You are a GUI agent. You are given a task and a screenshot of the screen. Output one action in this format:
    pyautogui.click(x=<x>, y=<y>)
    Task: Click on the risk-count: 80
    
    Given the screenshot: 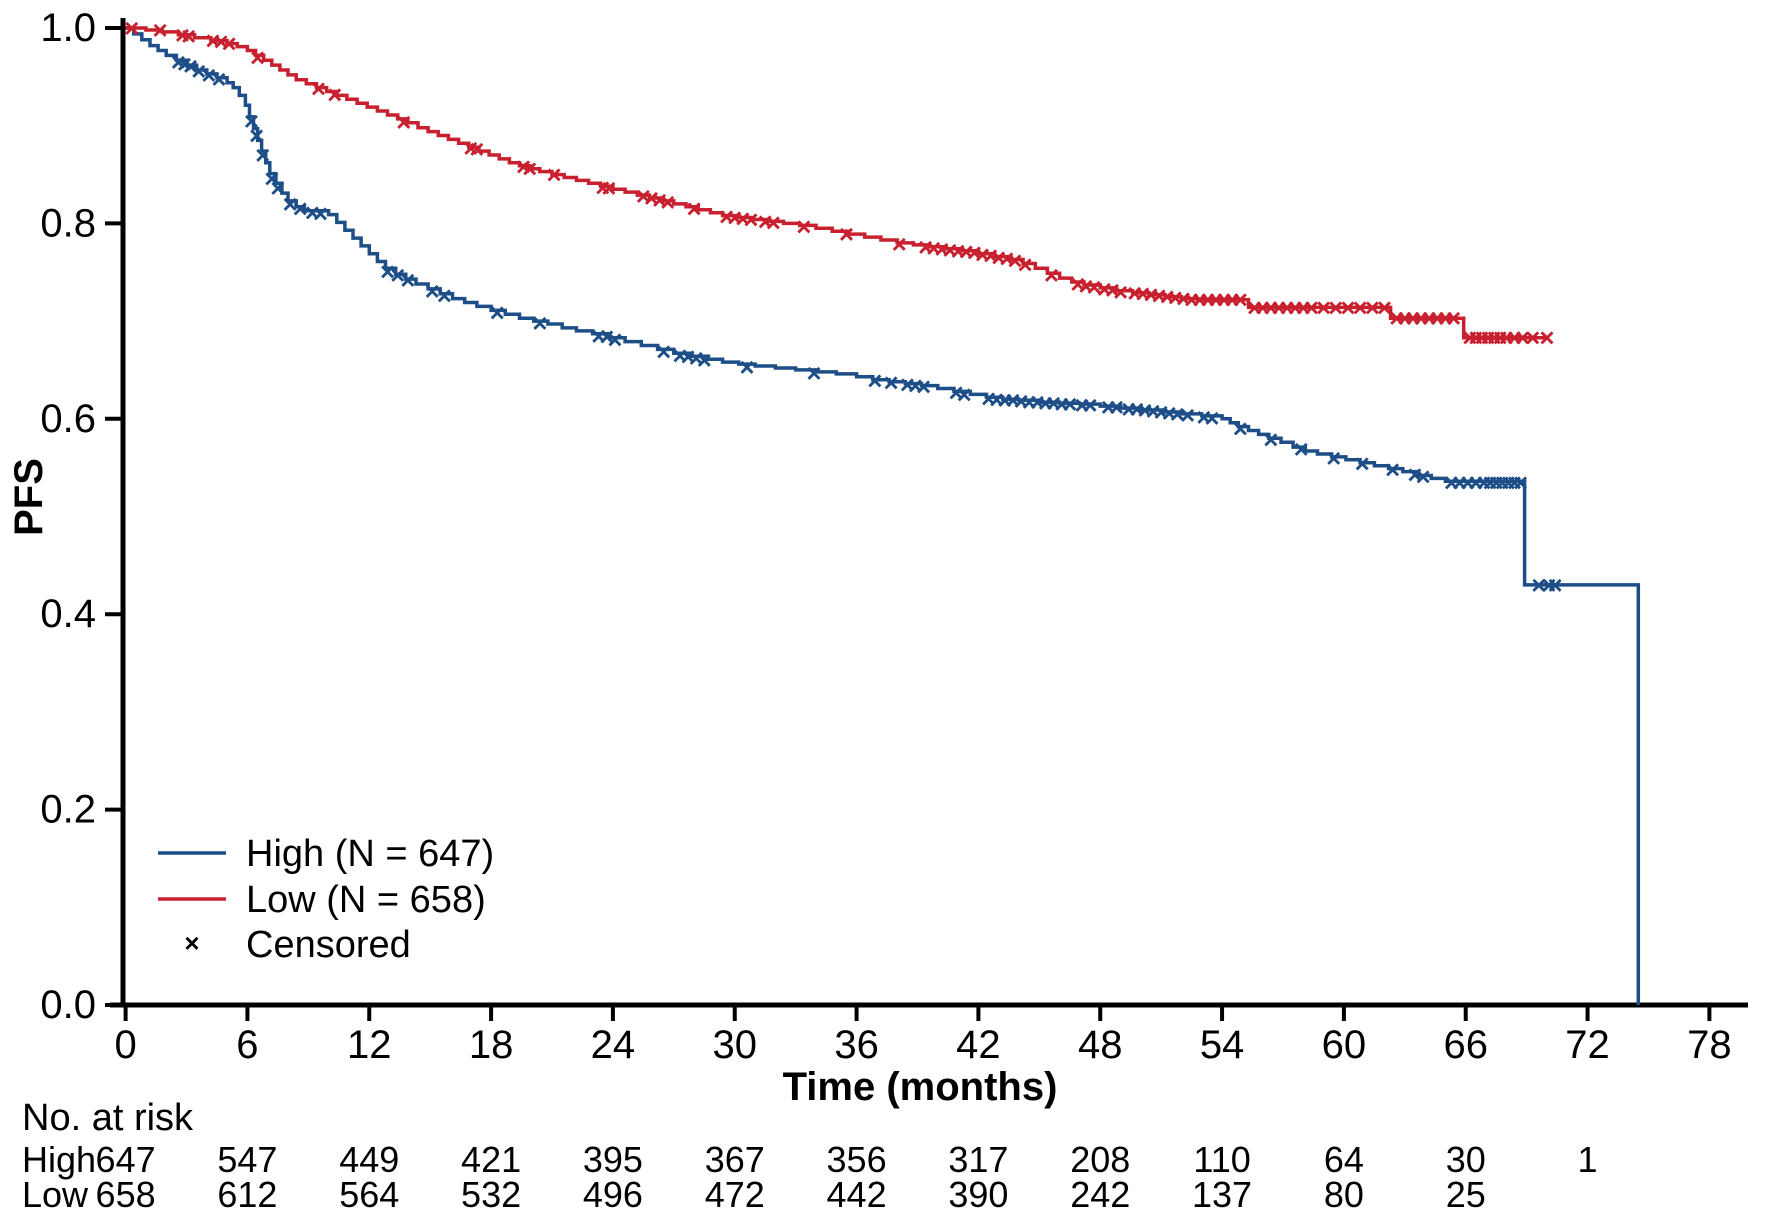 What is the action you would take?
    pyautogui.click(x=1344, y=1194)
    